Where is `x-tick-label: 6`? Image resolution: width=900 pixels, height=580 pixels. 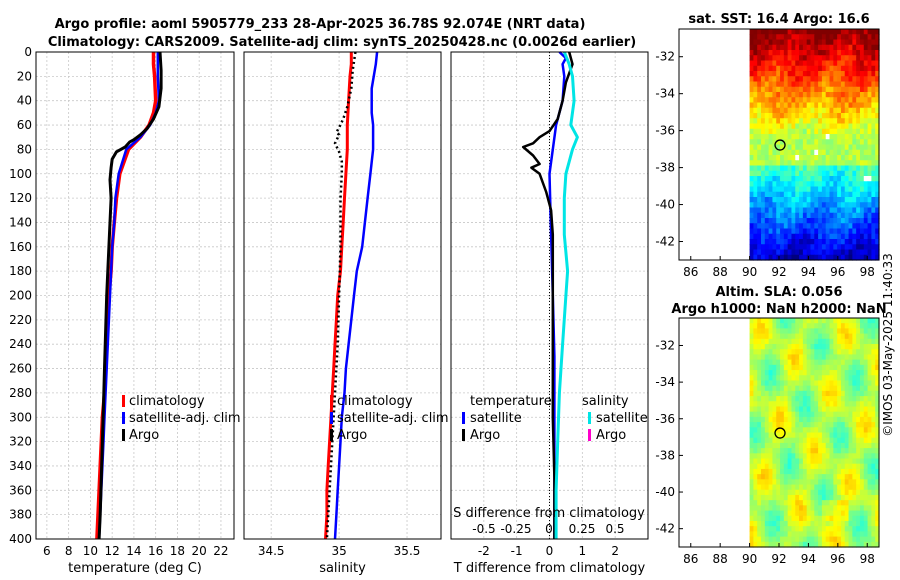
x-tick-label: 6 is located at coordinates (47, 551).